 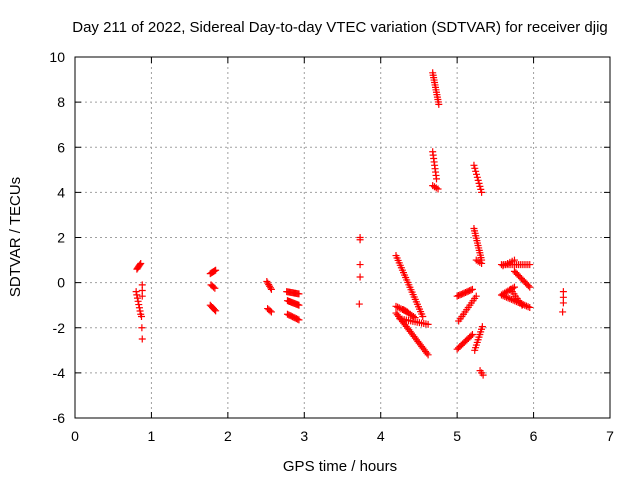 What do you see at coordinates (228, 436) in the screenshot?
I see `x-tick-label: 2` at bounding box center [228, 436].